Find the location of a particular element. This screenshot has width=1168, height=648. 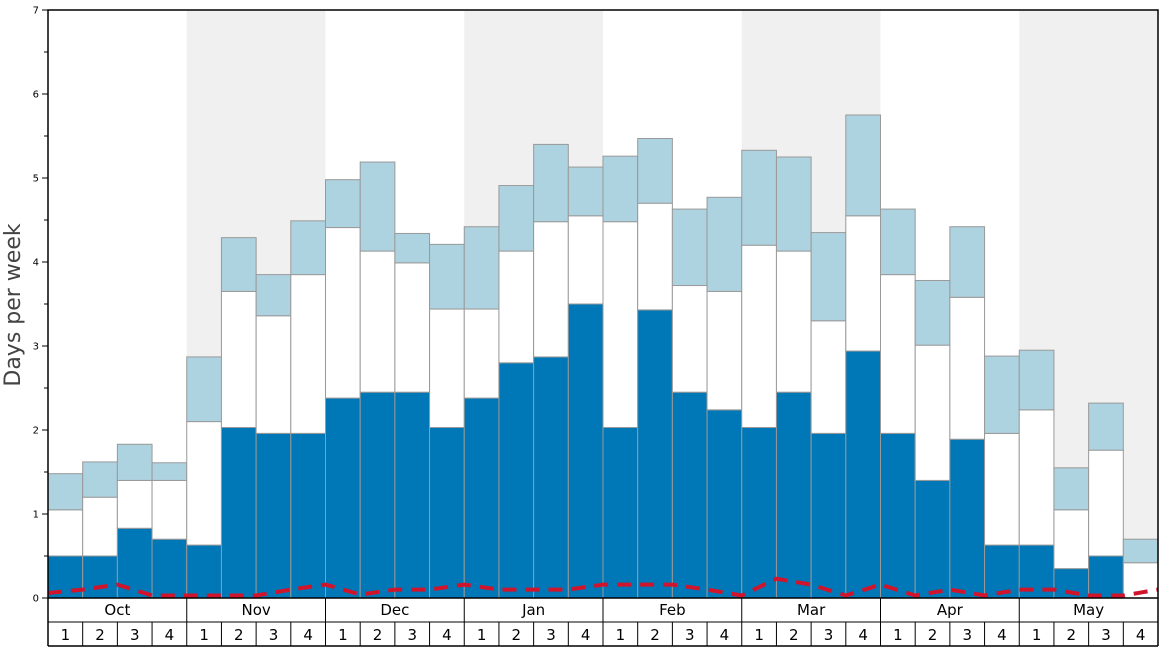

y-tick-label: 3 is located at coordinates (36, 347).